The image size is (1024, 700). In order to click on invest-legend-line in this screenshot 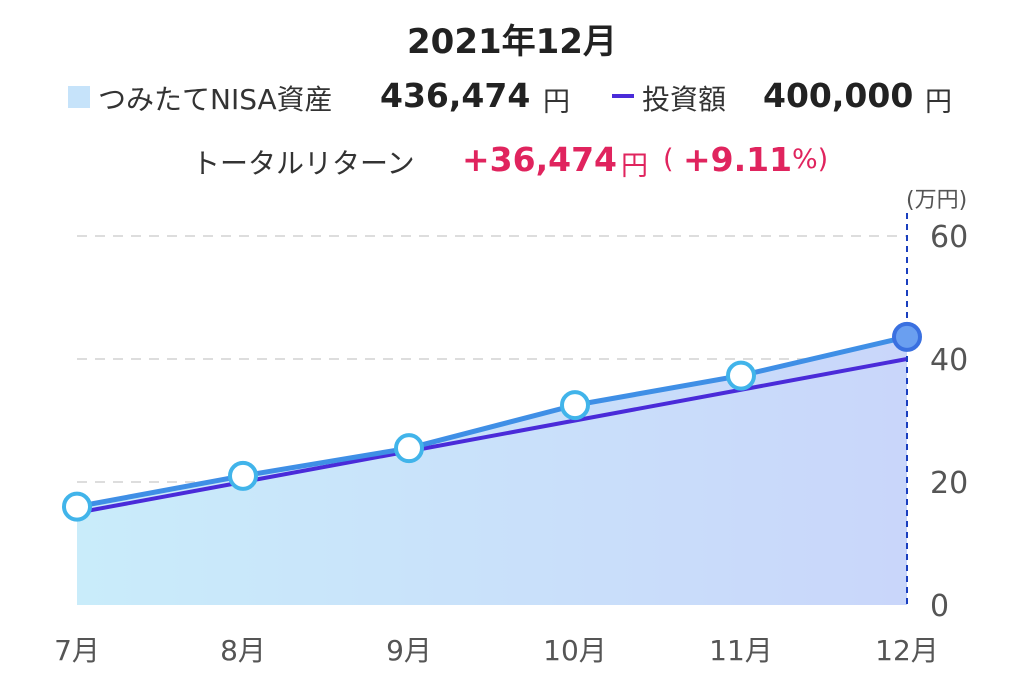, I will do `click(623, 96)`.